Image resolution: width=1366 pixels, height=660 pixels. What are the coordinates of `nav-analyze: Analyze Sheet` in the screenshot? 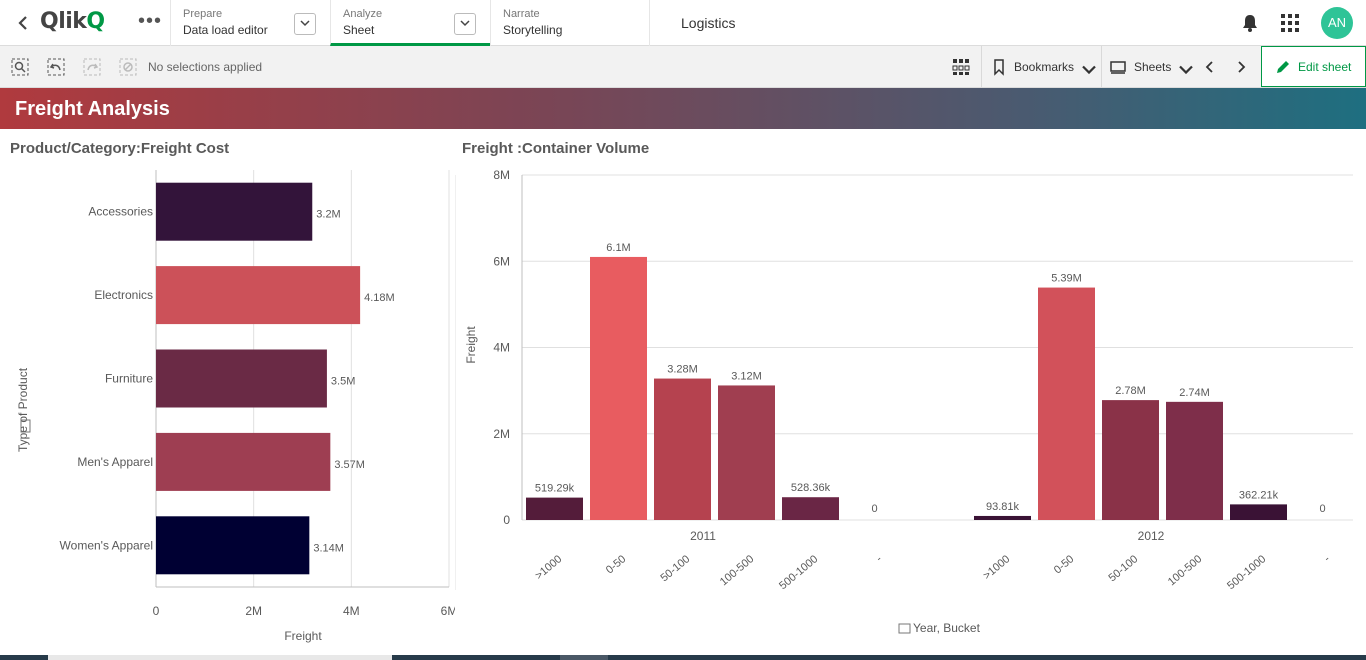 It's located at (410, 23).